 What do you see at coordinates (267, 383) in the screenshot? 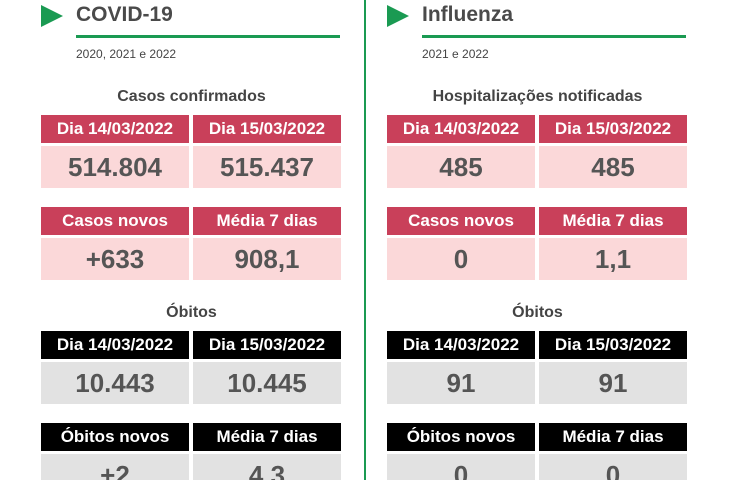
I see `value-cell: 10.445` at bounding box center [267, 383].